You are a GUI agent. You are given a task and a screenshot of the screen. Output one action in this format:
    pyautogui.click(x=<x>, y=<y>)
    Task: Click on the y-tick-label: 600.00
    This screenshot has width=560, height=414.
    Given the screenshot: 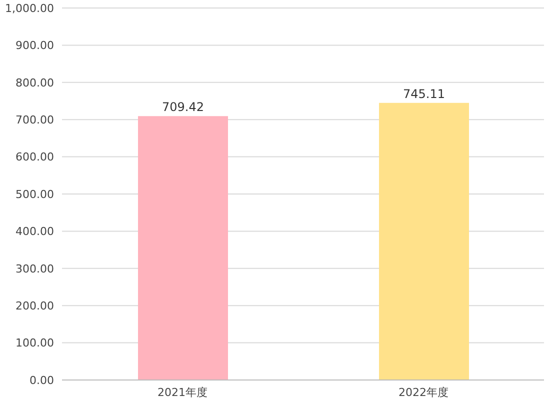 What is the action you would take?
    pyautogui.click(x=35, y=157)
    